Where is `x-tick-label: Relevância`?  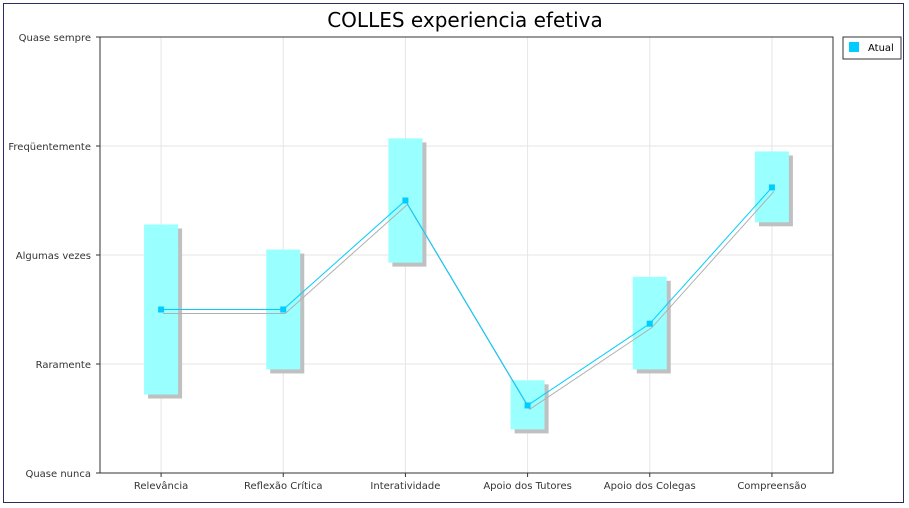
x-tick-label: Relevância is located at coordinates (161, 486).